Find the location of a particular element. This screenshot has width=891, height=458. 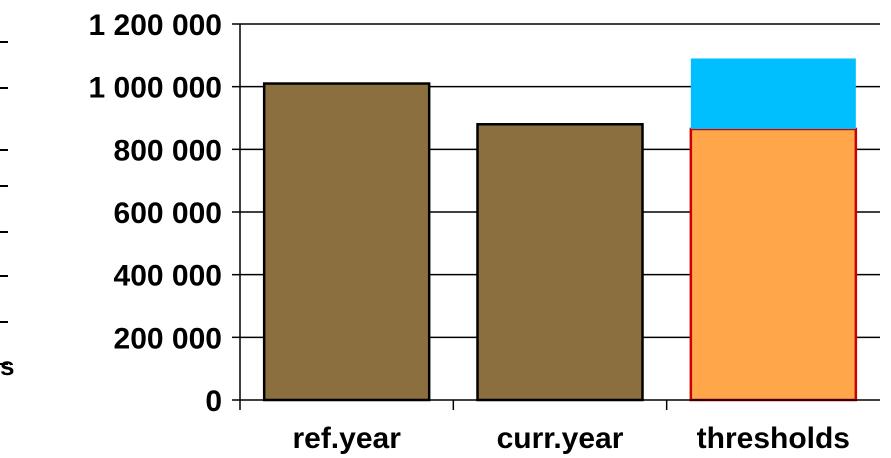

bar-curr-year is located at coordinates (560, 262).